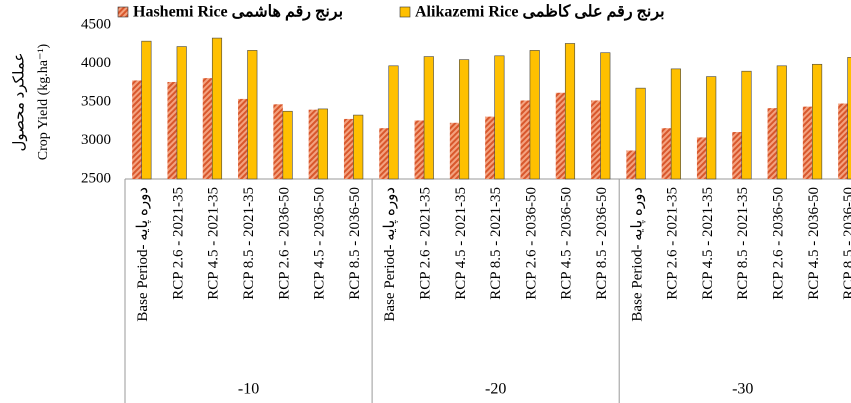 The width and height of the screenshot is (851, 403). Describe the element at coordinates (248, 389) in the screenshot. I see `group-label: -10` at that location.